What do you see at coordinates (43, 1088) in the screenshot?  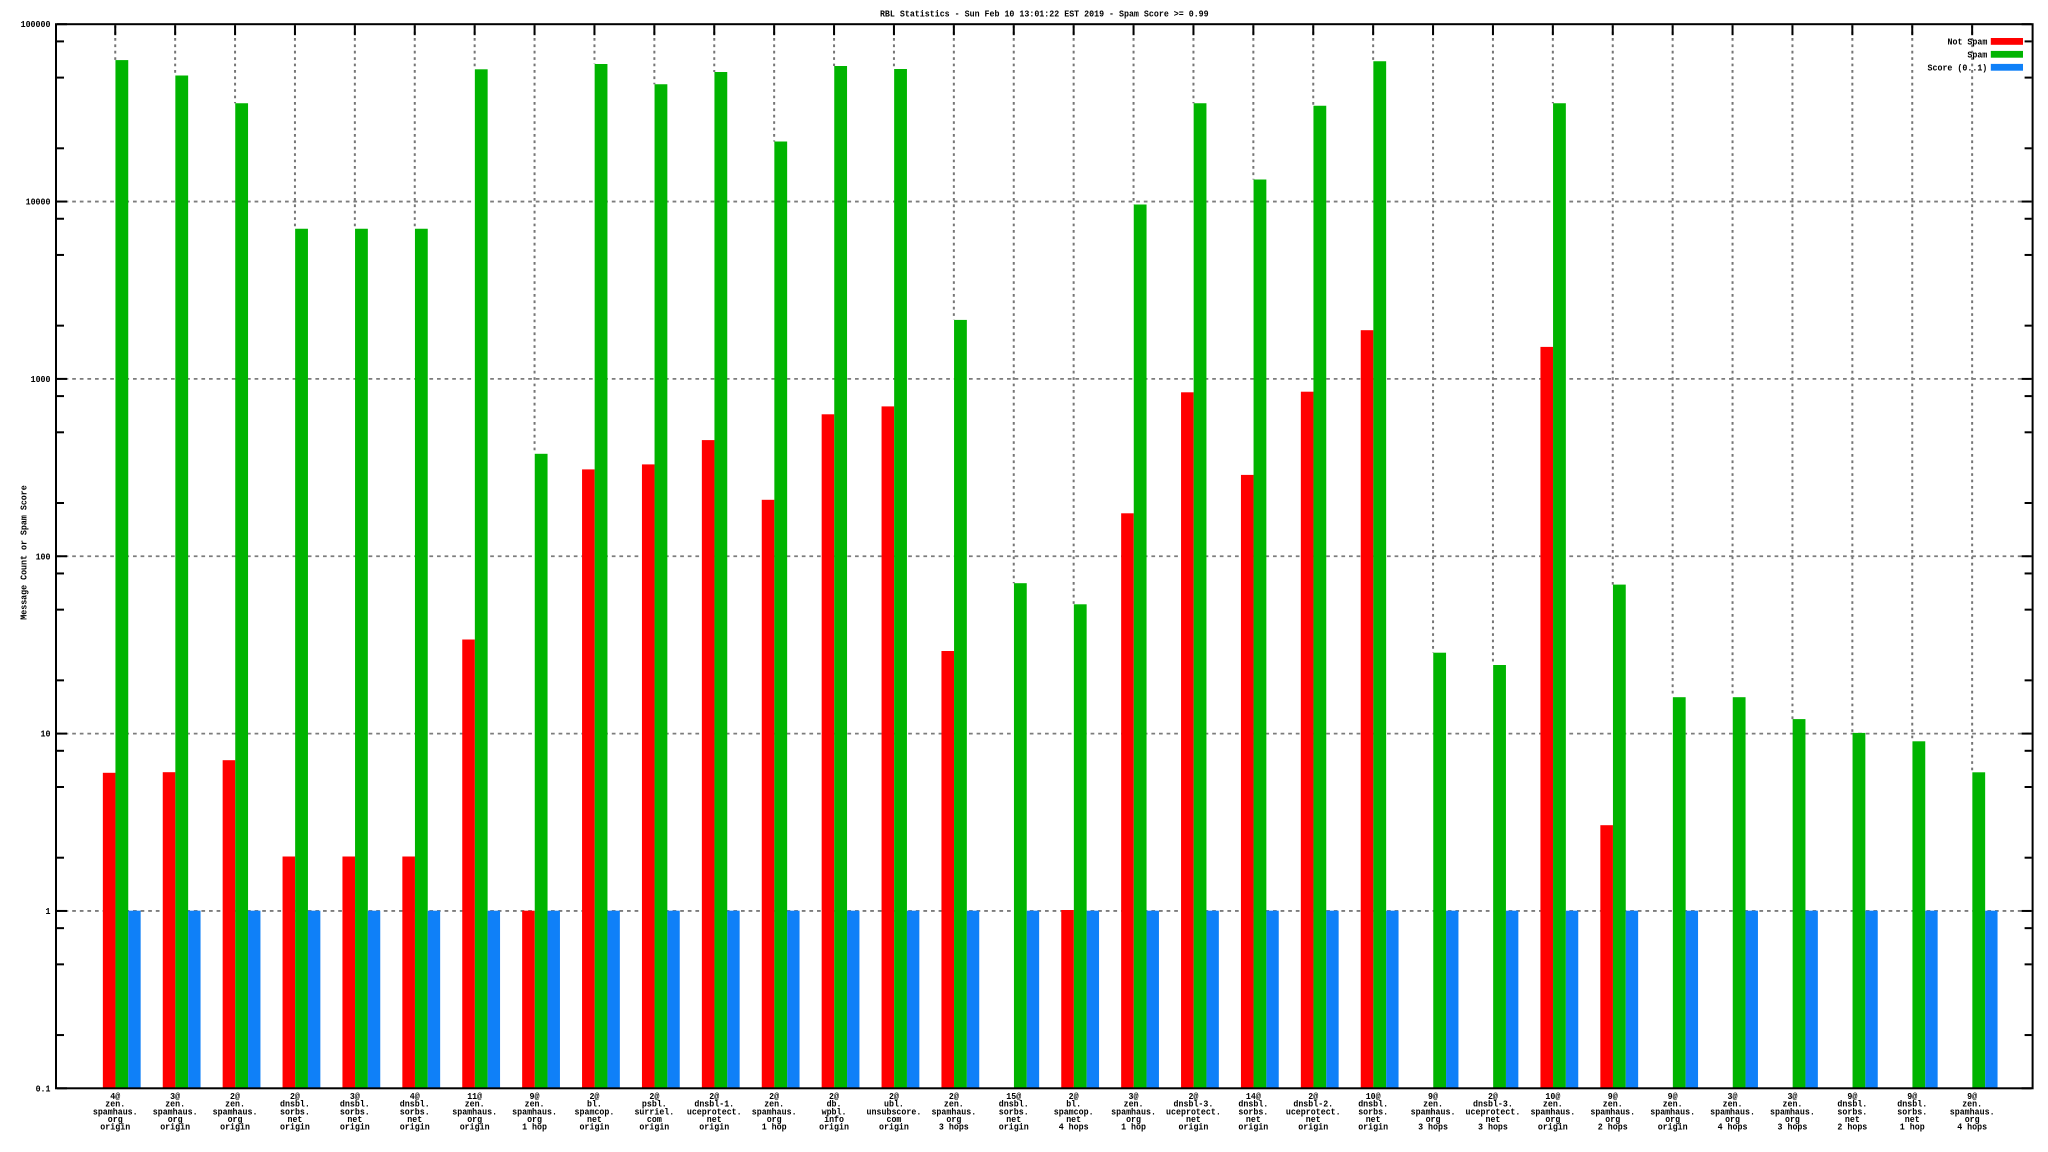 I see `svg-text: 0.1` at bounding box center [43, 1088].